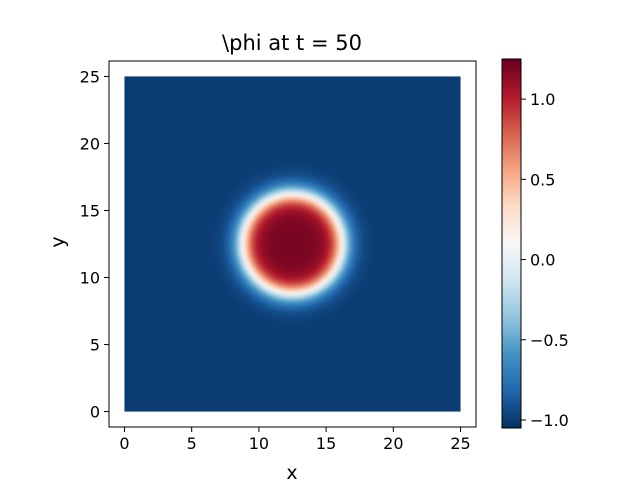  I want to click on y-tick-label: 5, so click(95, 345).